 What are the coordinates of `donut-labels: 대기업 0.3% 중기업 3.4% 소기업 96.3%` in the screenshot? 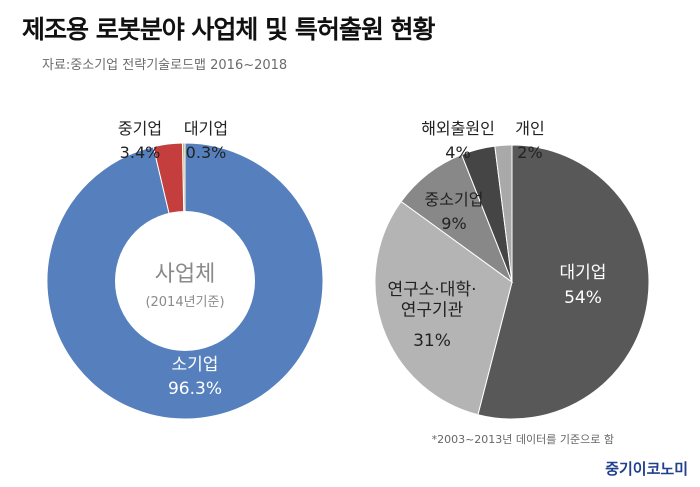 It's located at (173, 259).